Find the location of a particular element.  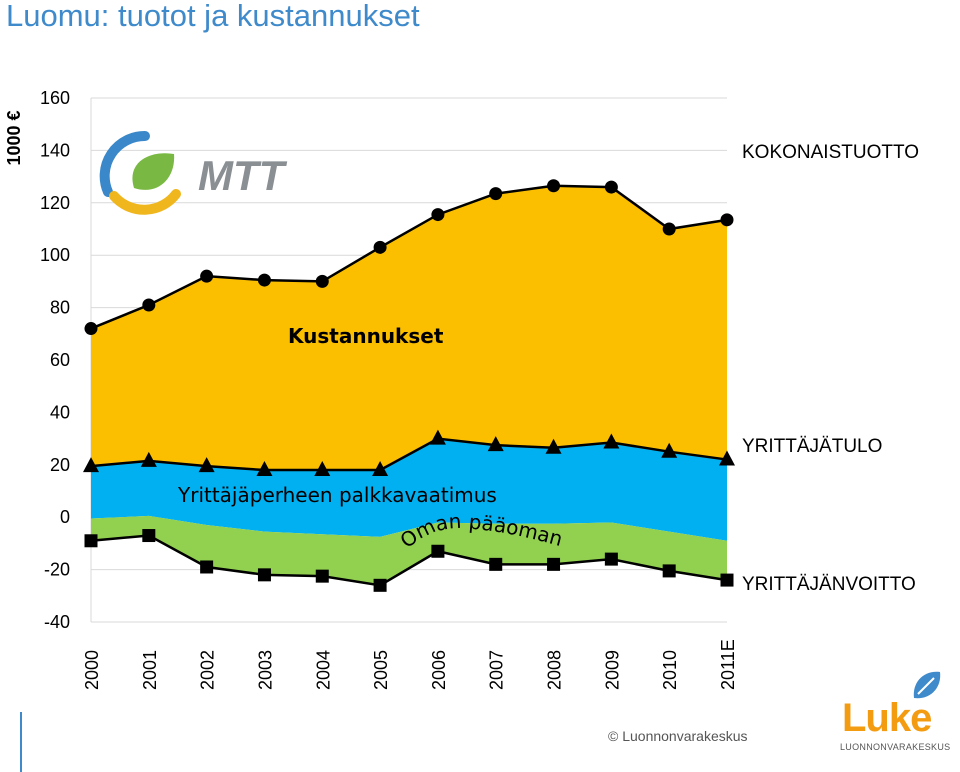

mtt-logo-blue-arc is located at coordinates (124, 163).